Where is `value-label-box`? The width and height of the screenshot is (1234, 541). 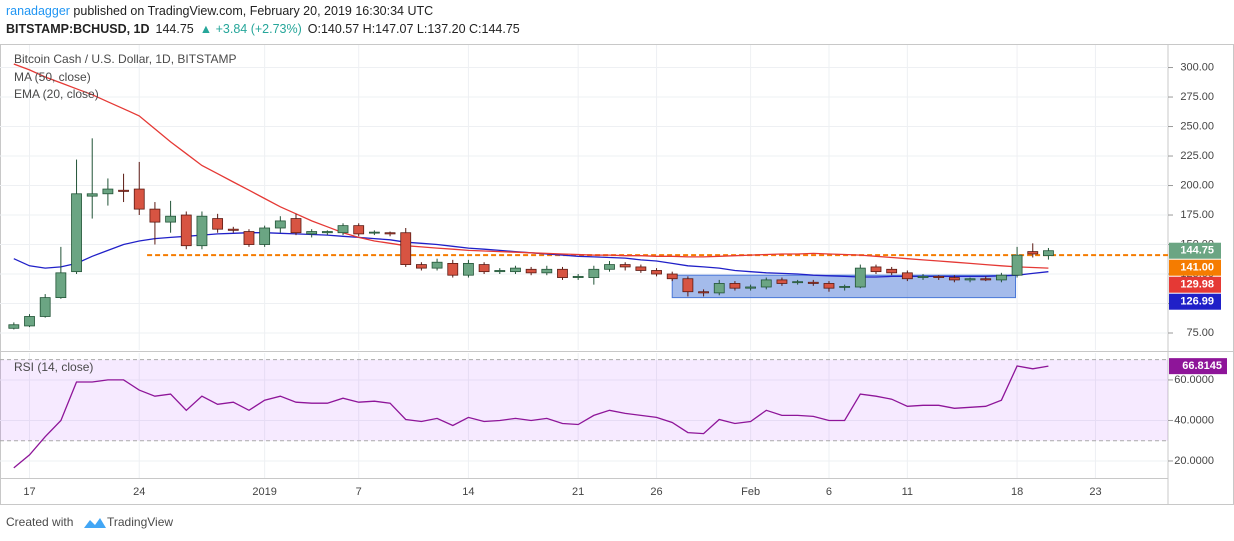 value-label-box is located at coordinates (1198, 366).